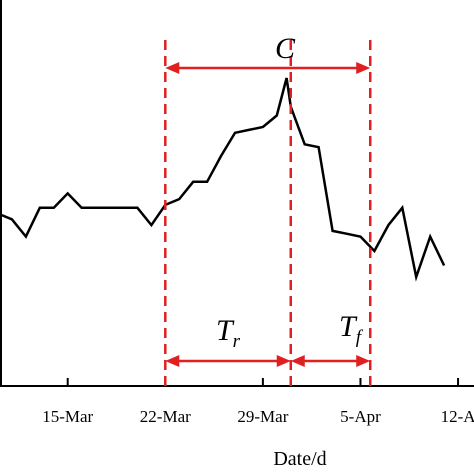 This screenshot has height=474, width=474. I want to click on arrow-c-left-head, so click(172, 68).